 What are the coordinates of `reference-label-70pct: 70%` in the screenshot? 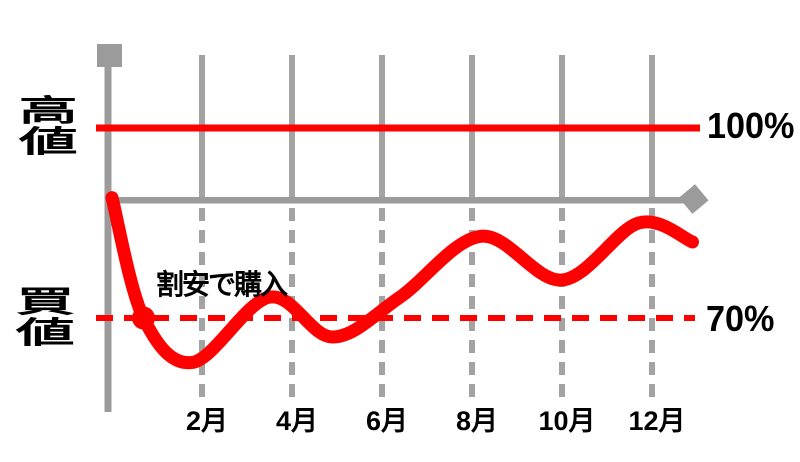 It's located at (740, 318).